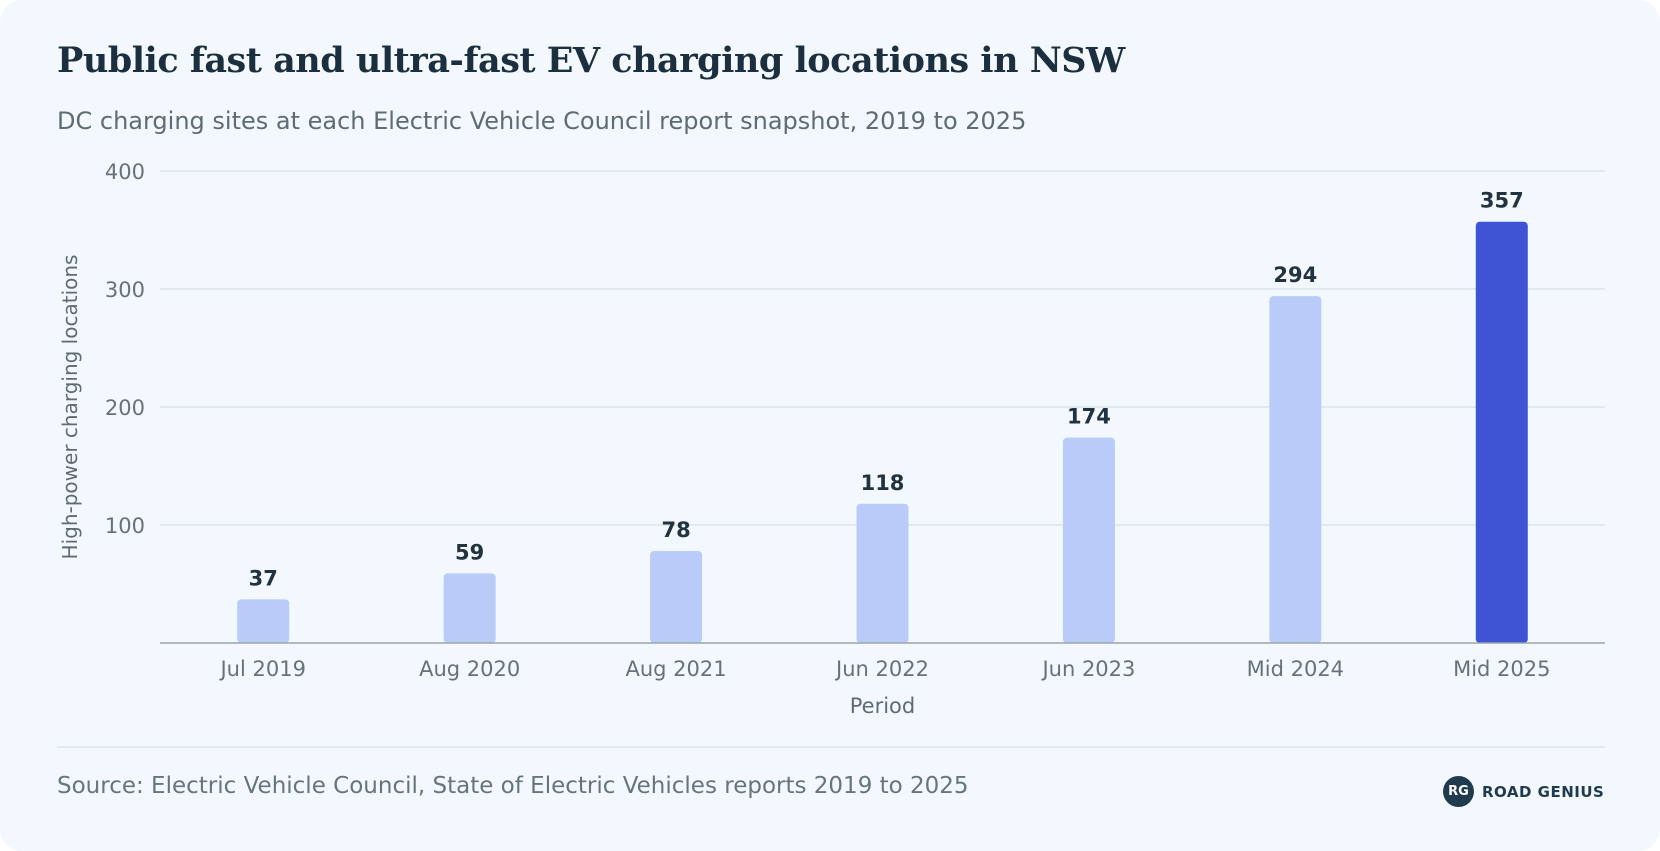  Describe the element at coordinates (263, 578) in the screenshot. I see `bar-value-label: 37` at that location.